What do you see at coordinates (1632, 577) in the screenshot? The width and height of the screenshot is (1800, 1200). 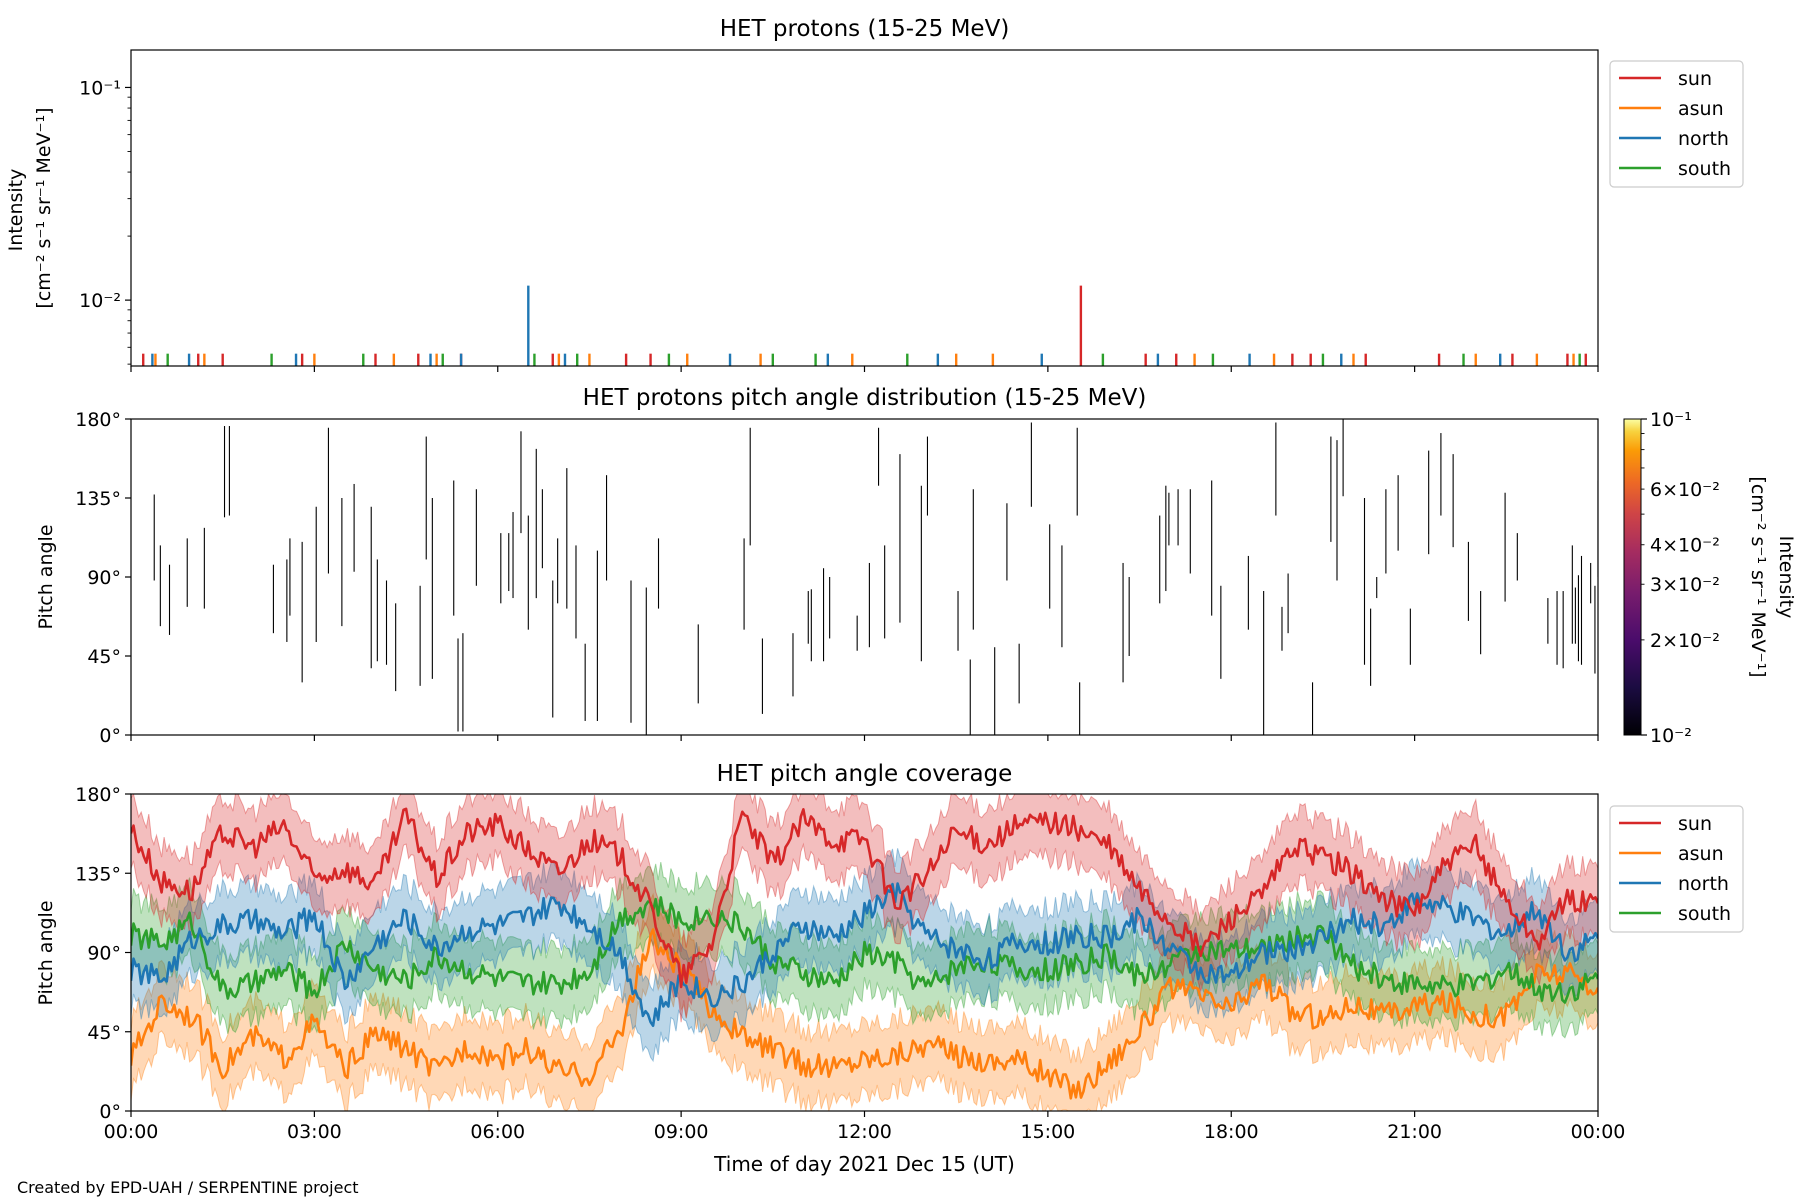 I see `colorbar-gradient` at bounding box center [1632, 577].